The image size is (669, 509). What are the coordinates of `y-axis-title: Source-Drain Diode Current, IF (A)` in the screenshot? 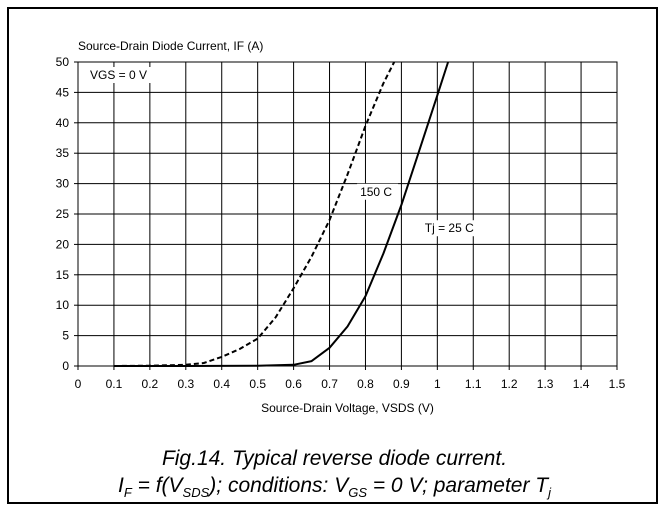 It's located at (170, 46).